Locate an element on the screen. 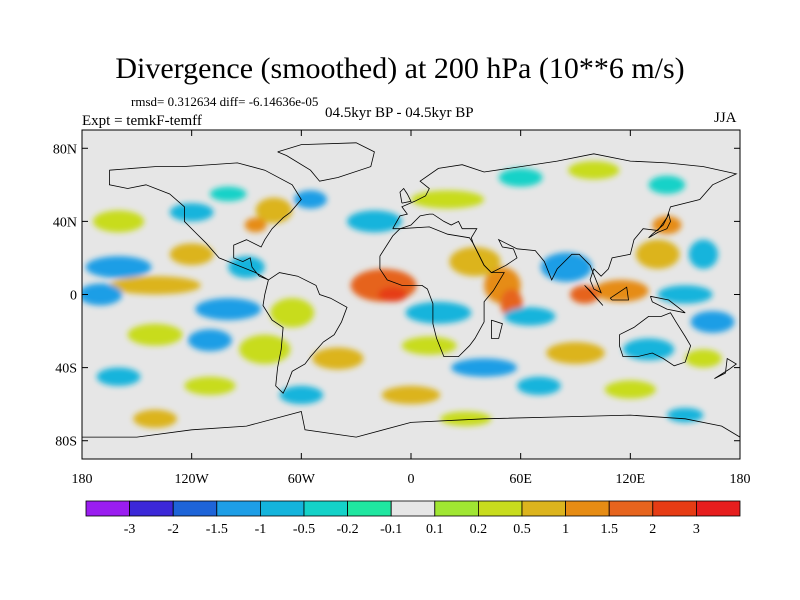 The image size is (800, 600). y-tick-label: 80S is located at coordinates (66, 442).